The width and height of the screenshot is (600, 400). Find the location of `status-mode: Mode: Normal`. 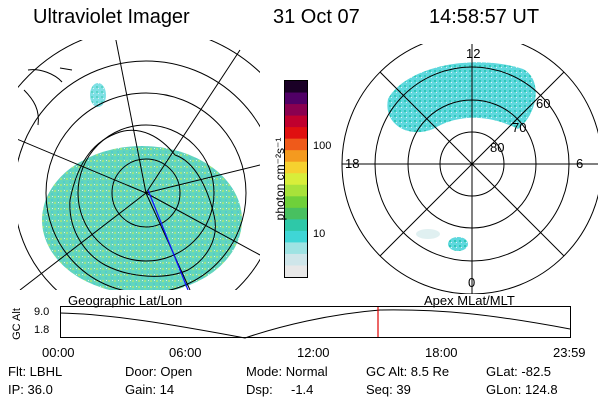

status-mode: Mode: Normal is located at coordinates (287, 371).